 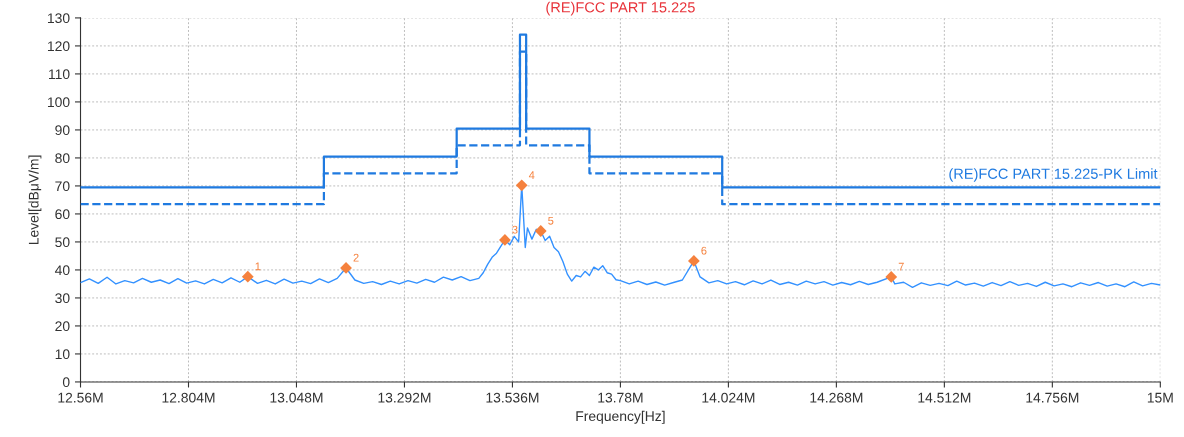 I want to click on annotation: 1, so click(x=258, y=266).